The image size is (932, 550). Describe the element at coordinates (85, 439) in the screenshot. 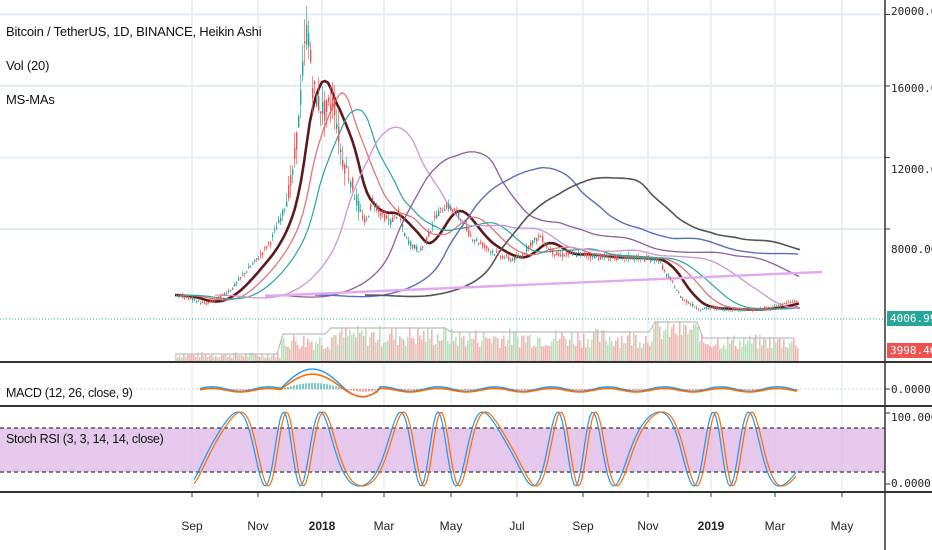

I see `stoch-rsi-label: Stoch RSI (3, 3, 14, 14, close)` at that location.